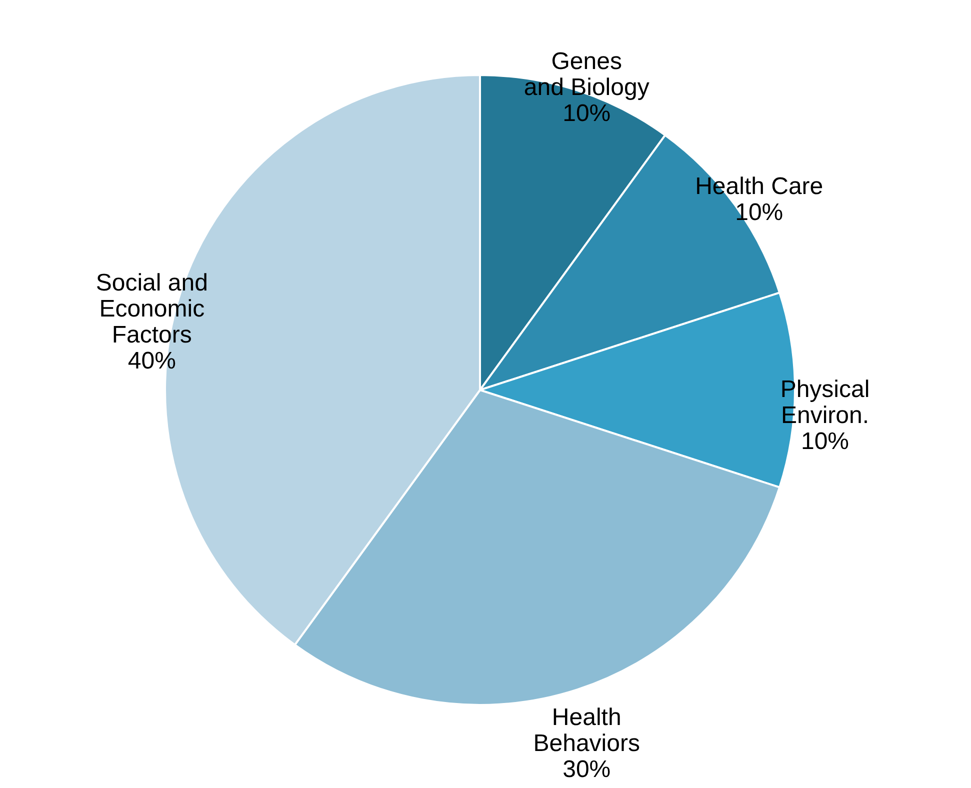 Image resolution: width=971 pixels, height=788 pixels. Describe the element at coordinates (152, 360) in the screenshot. I see `data-label: 40%` at that location.